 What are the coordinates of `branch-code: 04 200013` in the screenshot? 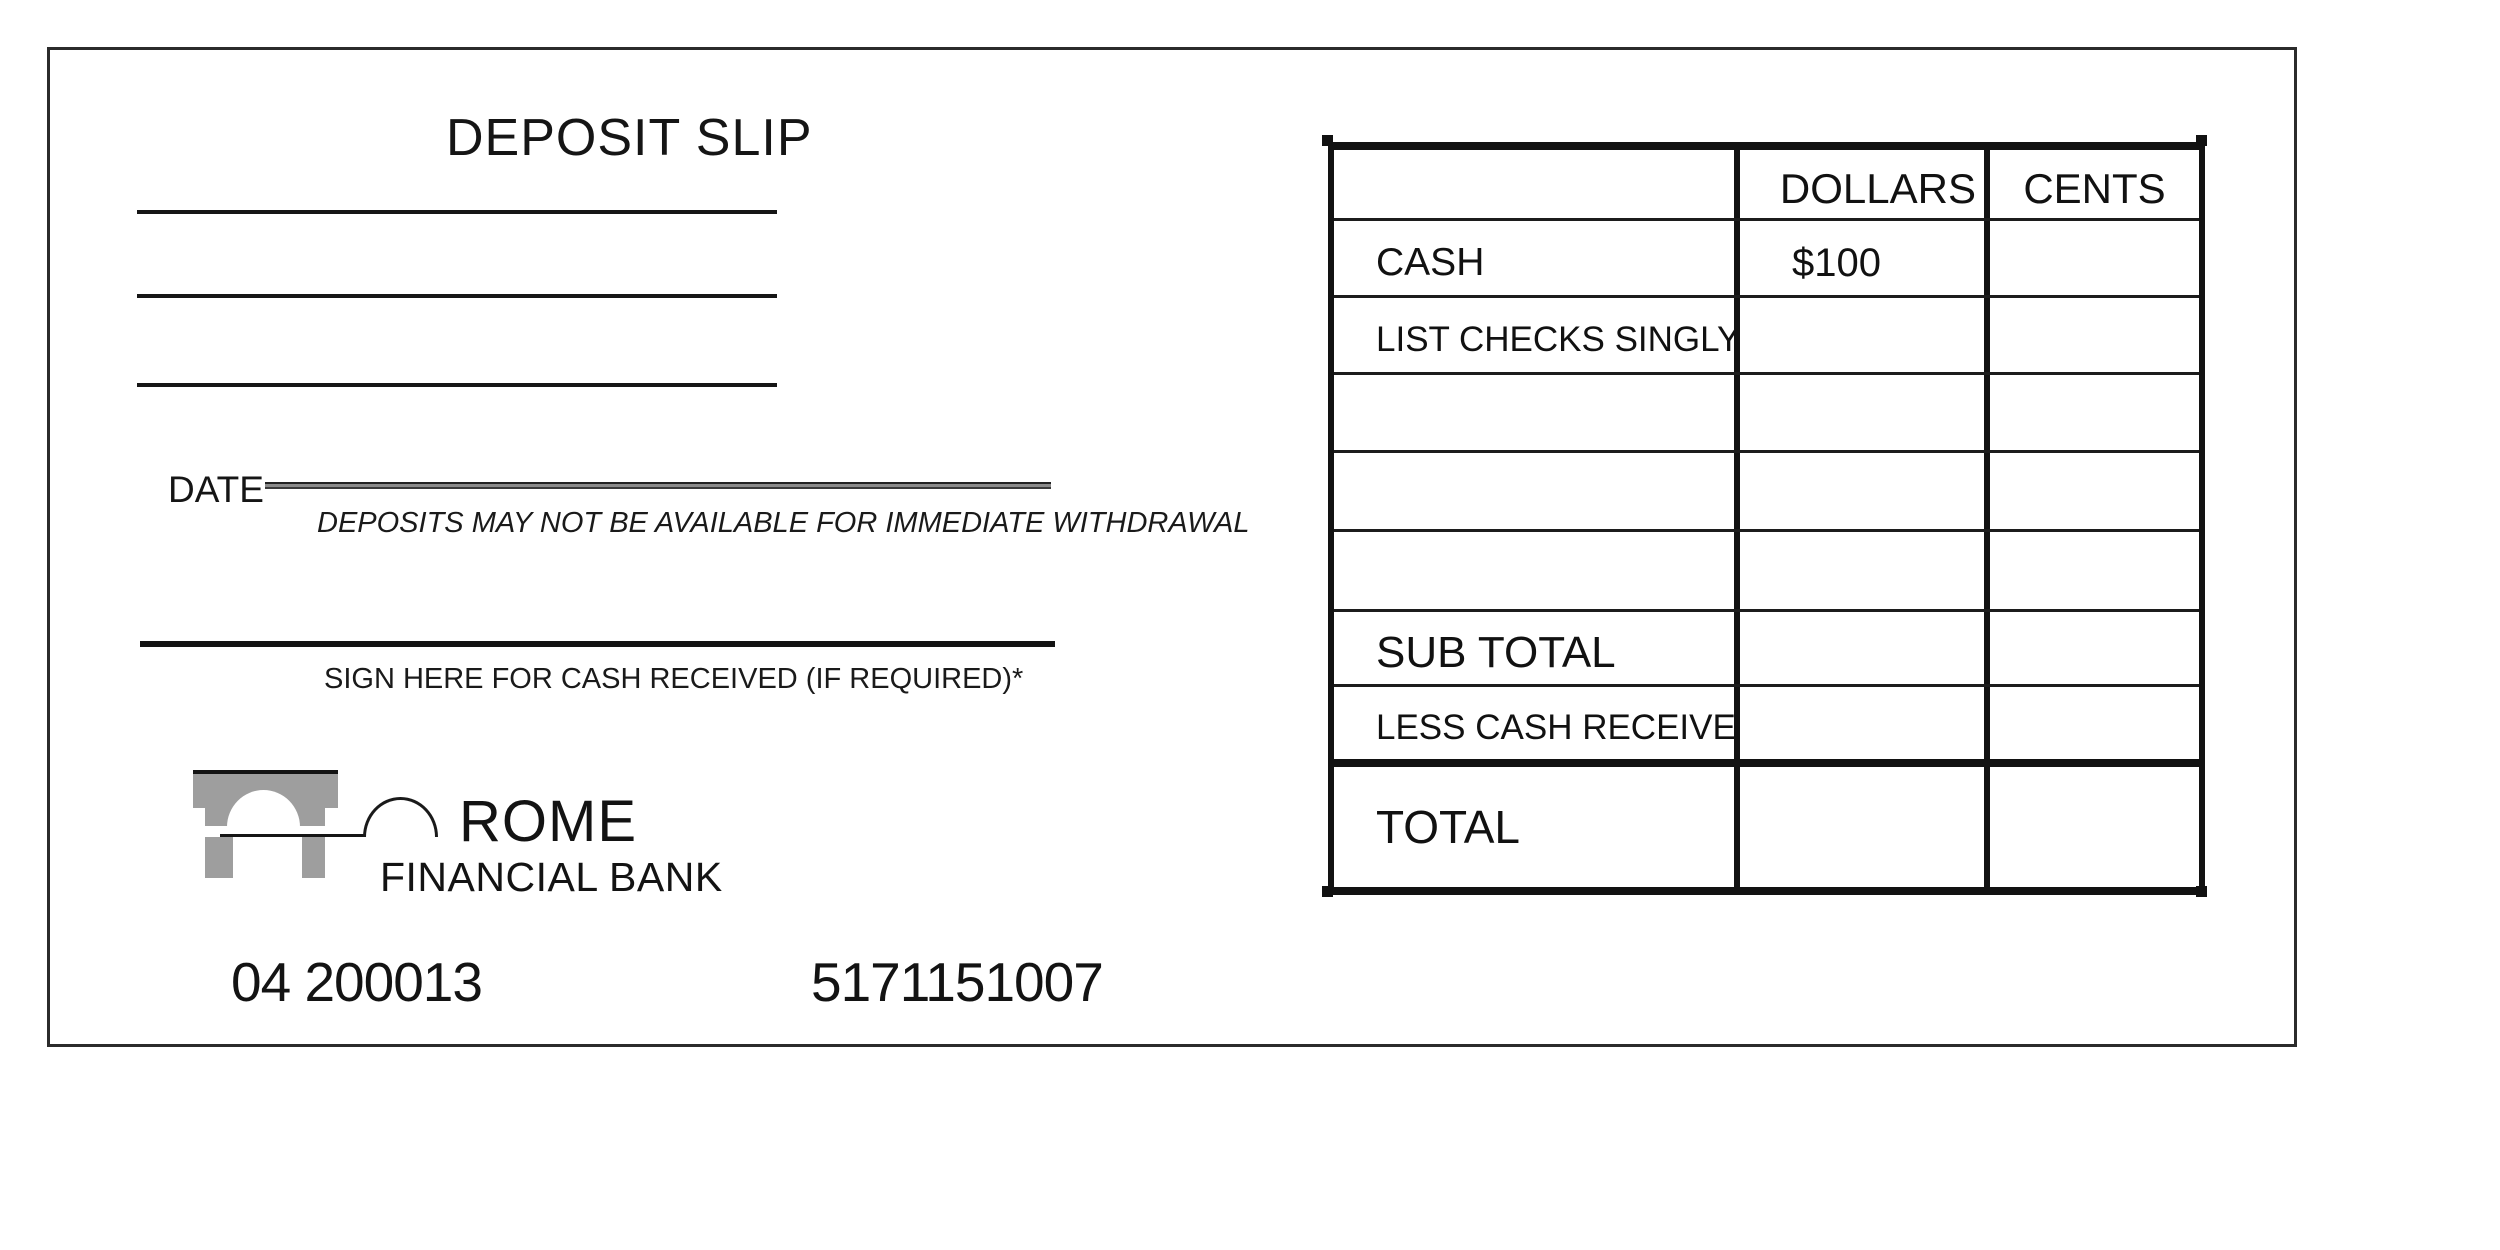 It's located at (357, 982).